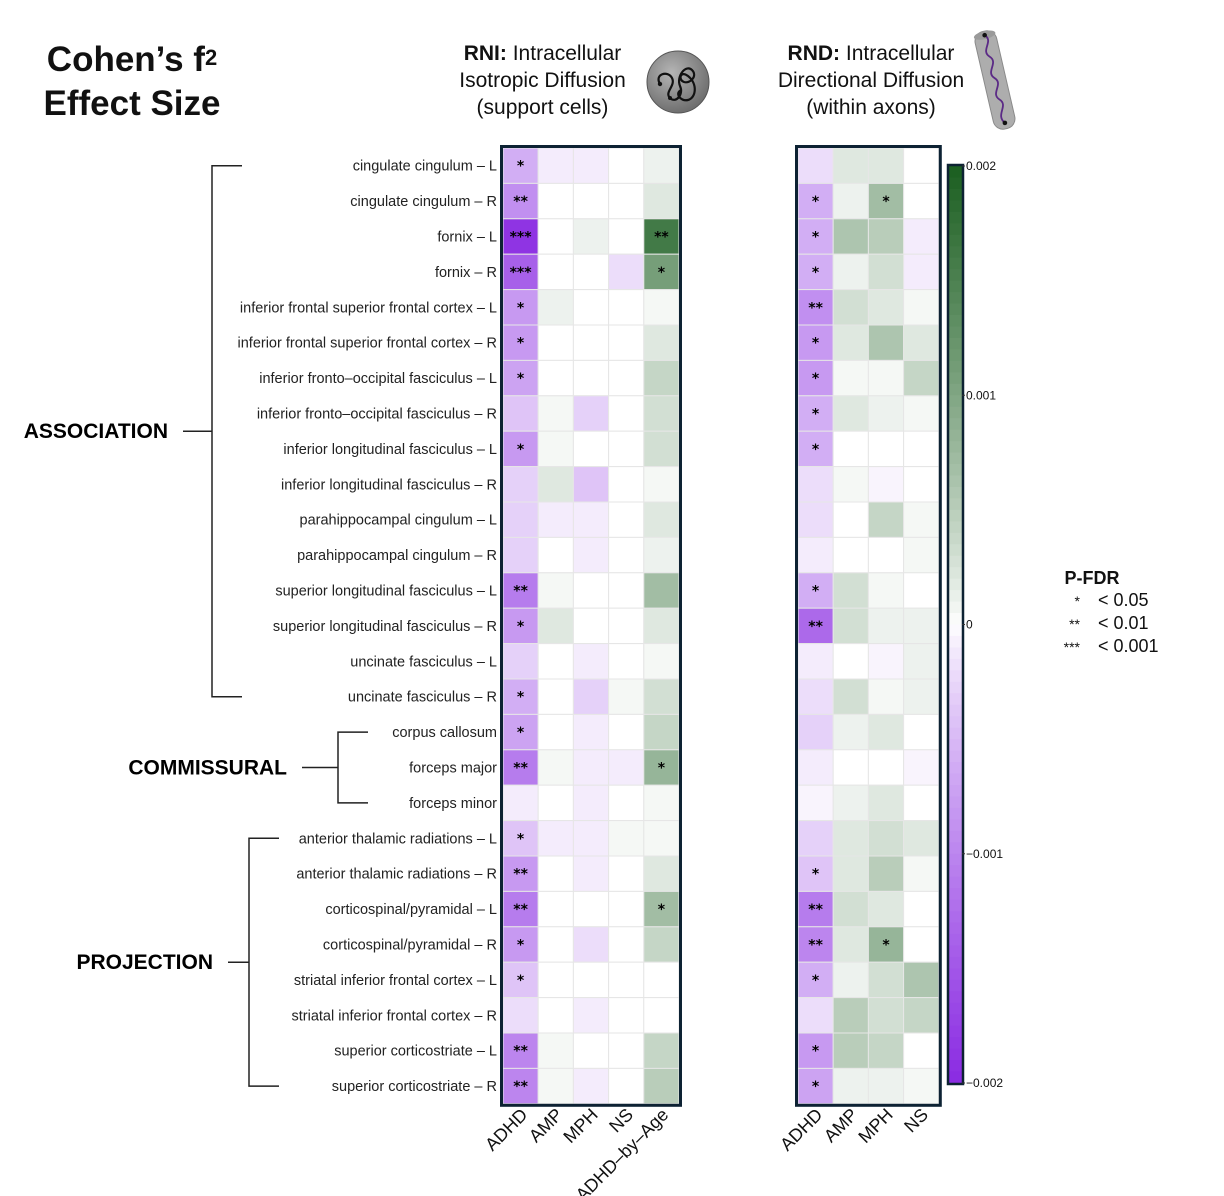 Image resolution: width=1224 pixels, height=1196 pixels. I want to click on rnd-title-line1: Intracellular, so click(897, 53).